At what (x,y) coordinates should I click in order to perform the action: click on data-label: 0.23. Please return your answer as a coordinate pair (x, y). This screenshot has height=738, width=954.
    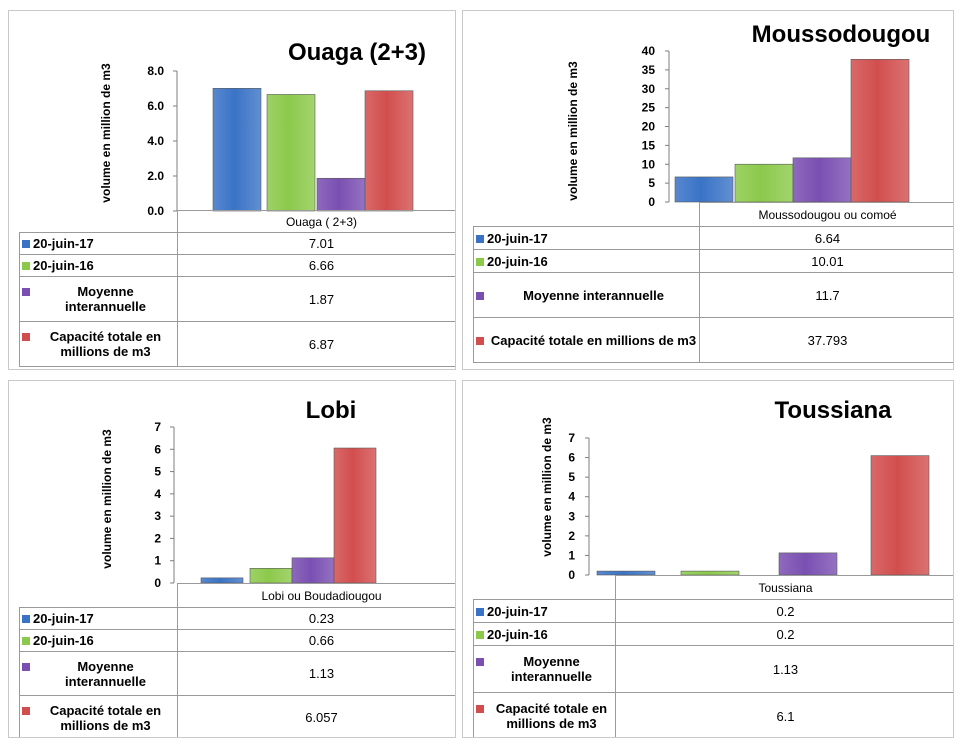
    Looking at the image, I should click on (316, 618).